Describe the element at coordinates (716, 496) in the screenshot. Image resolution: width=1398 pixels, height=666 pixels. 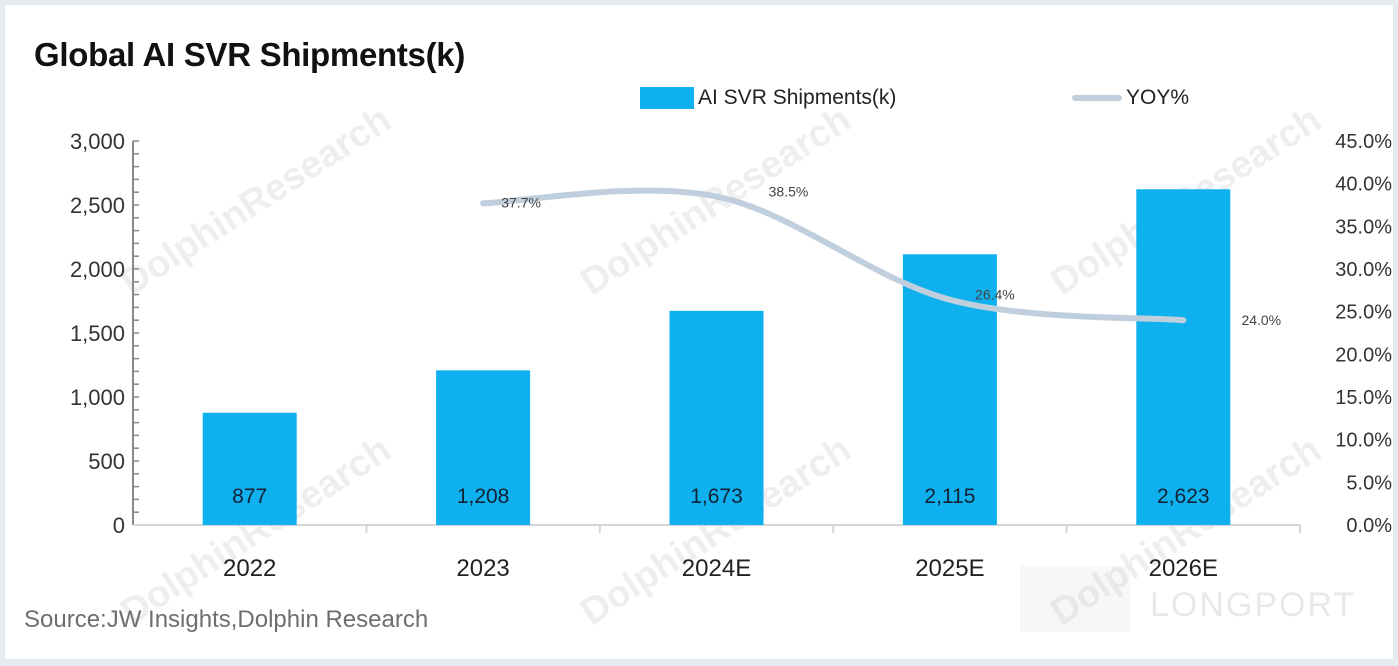
I see `bar-data-label: 1,673` at that location.